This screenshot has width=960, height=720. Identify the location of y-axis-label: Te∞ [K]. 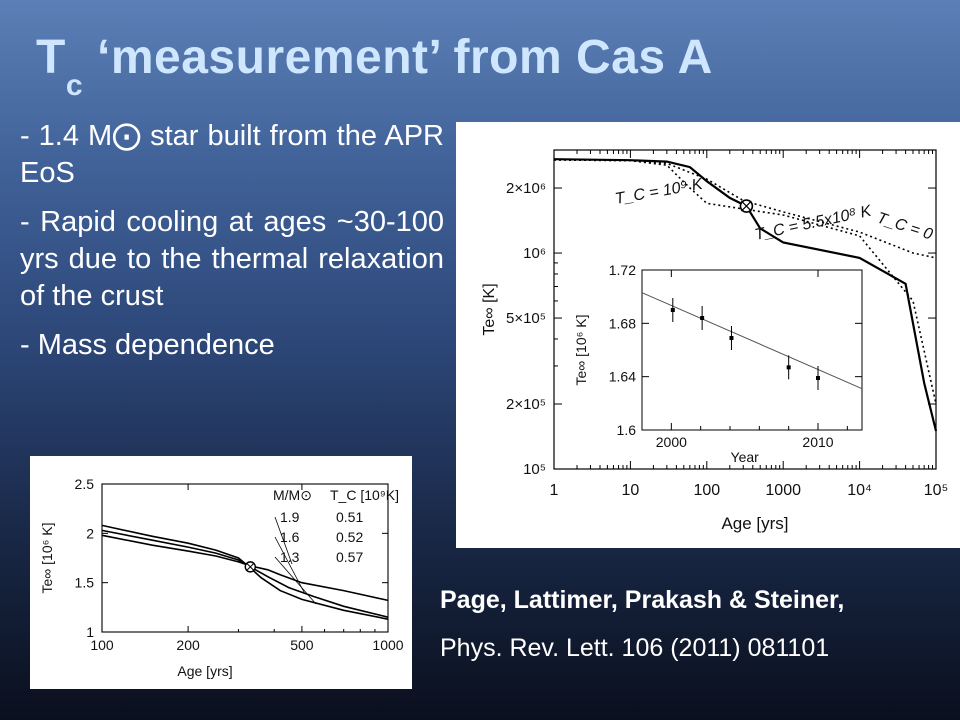
(489, 309).